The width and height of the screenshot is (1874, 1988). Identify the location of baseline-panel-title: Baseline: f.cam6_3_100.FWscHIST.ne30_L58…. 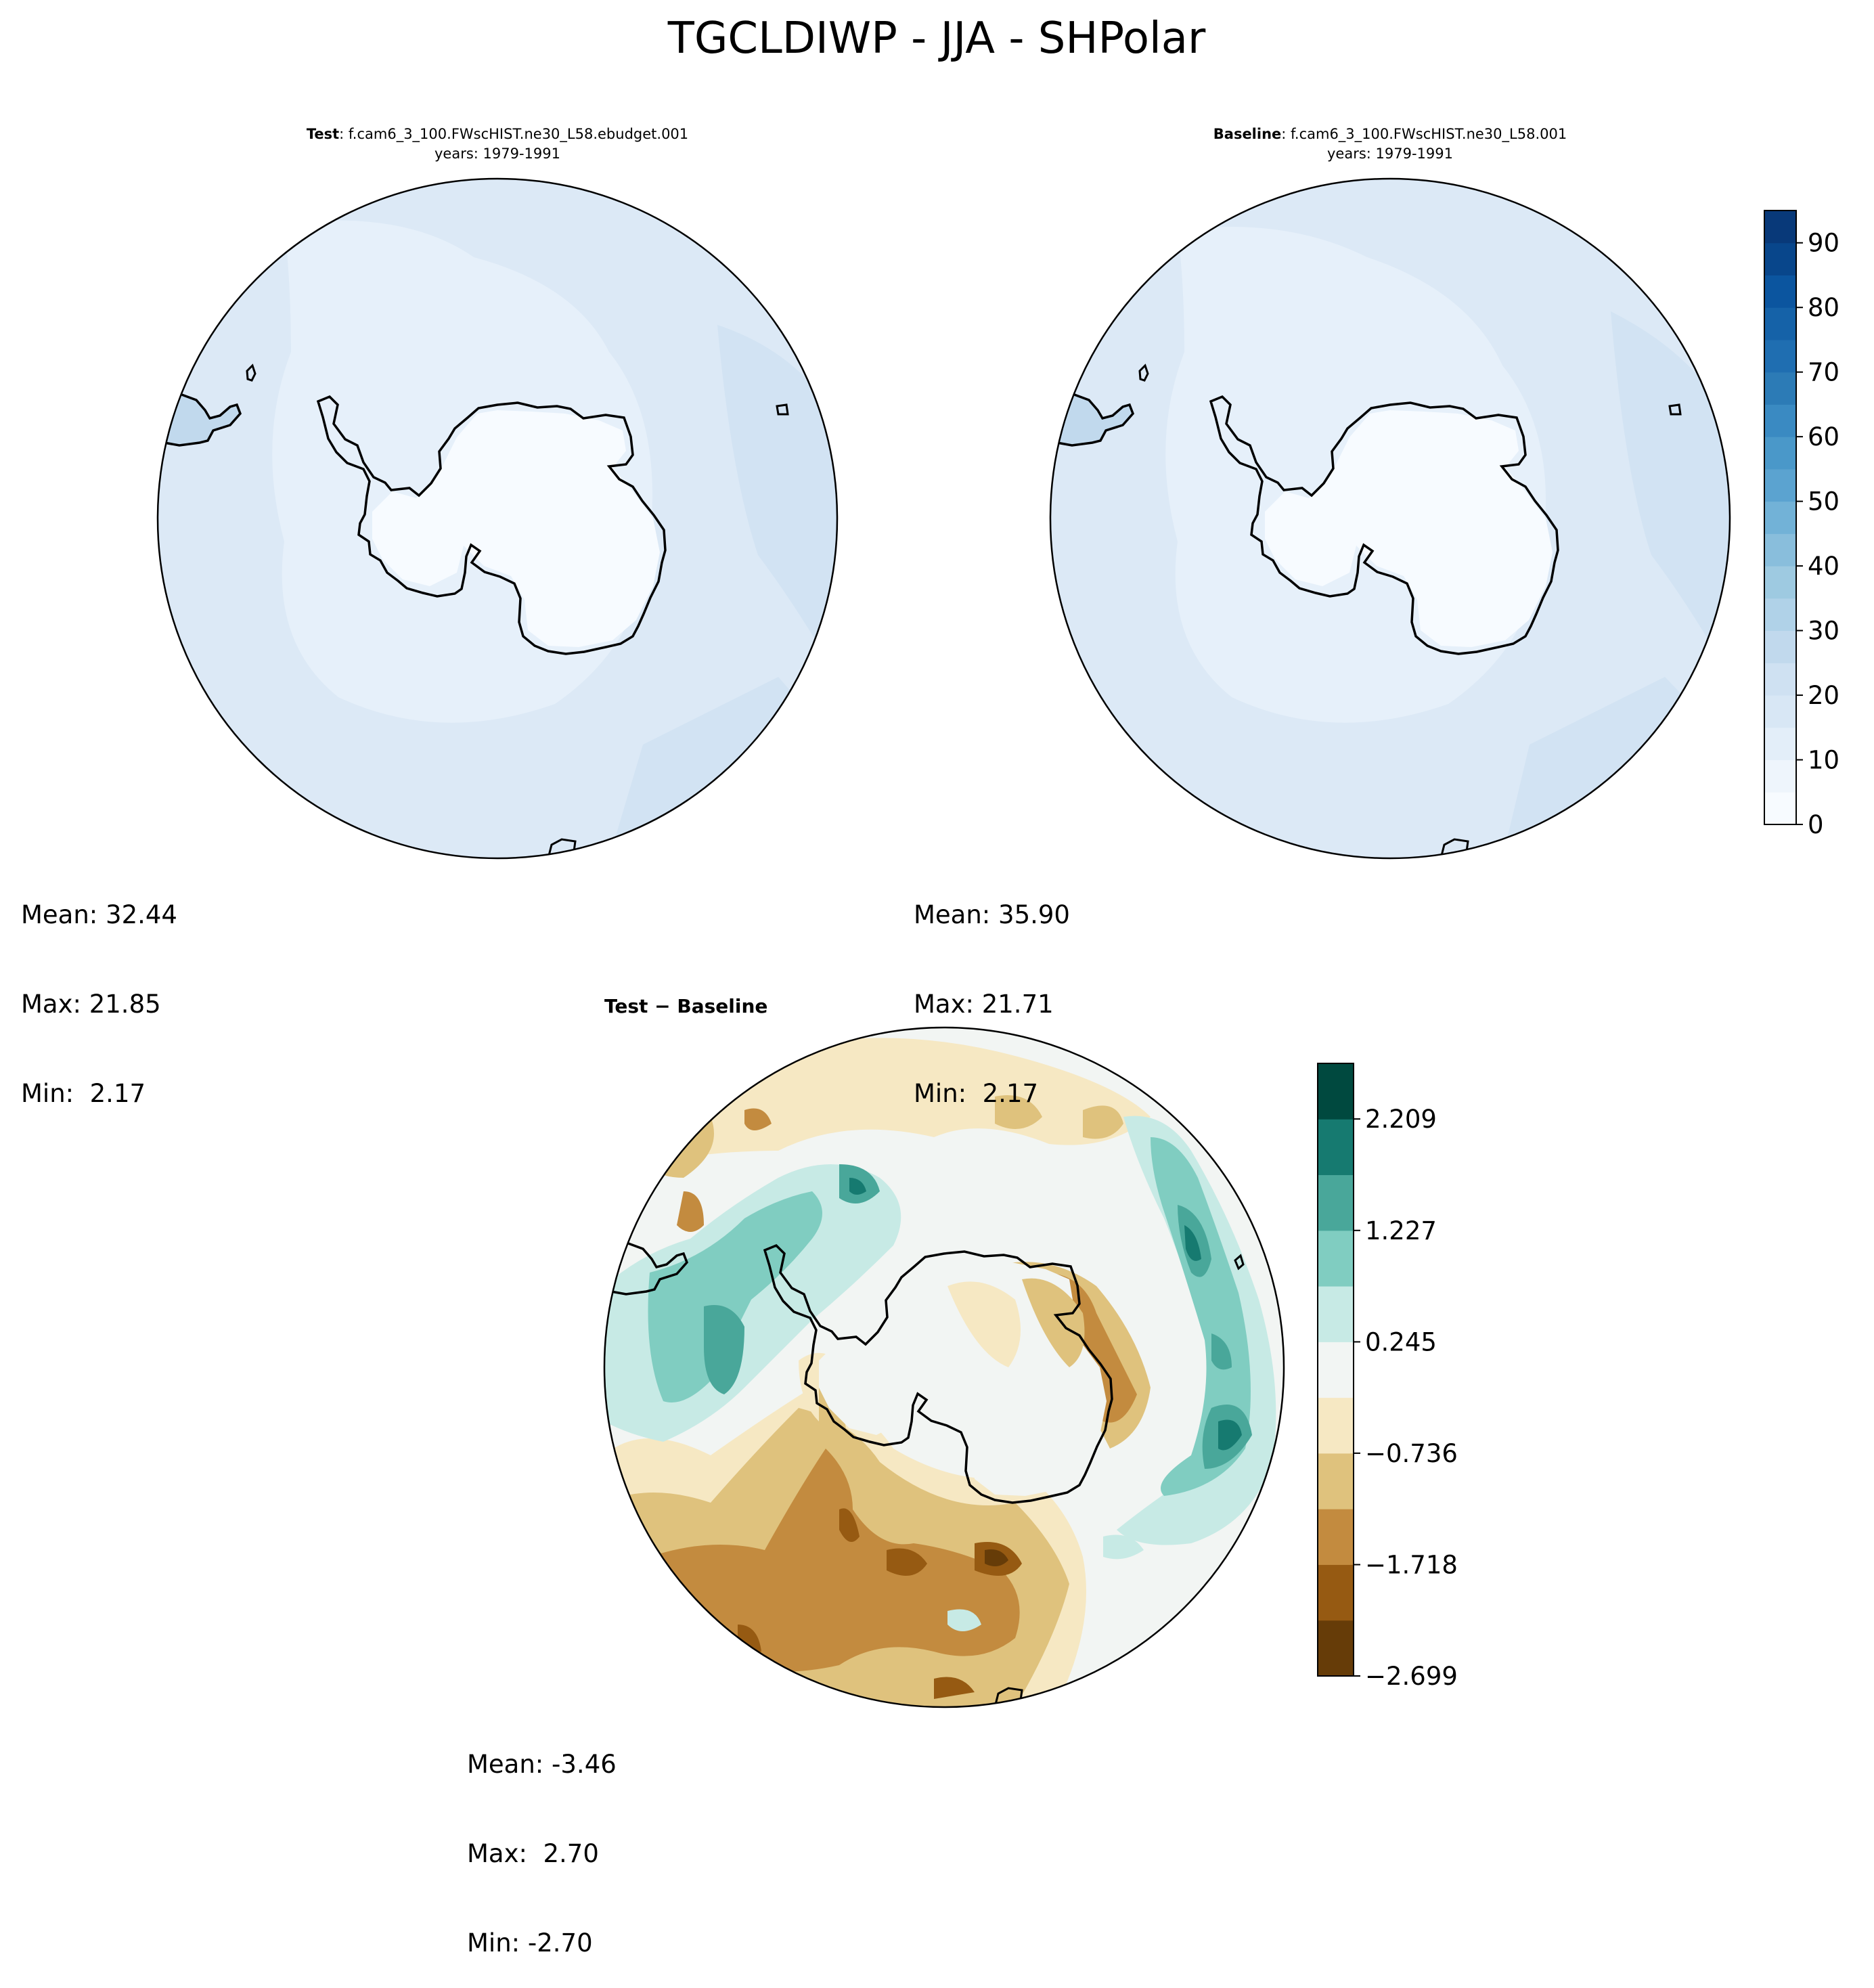
(1390, 134).